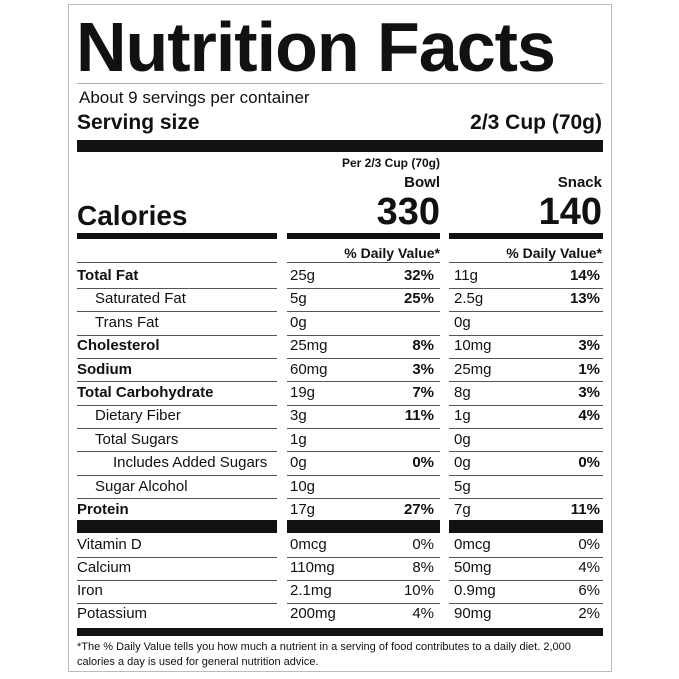 The image size is (679, 679). Describe the element at coordinates (584, 275) in the screenshot. I see `daily-value: 14%` at that location.